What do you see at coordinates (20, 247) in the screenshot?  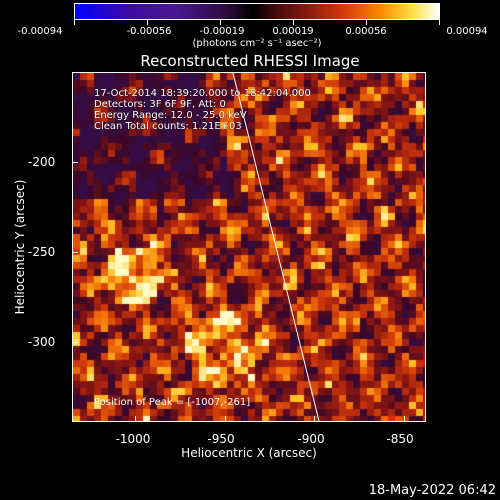 I see `y-axis-label: Heliocentric Y (arcsec)` at bounding box center [20, 247].